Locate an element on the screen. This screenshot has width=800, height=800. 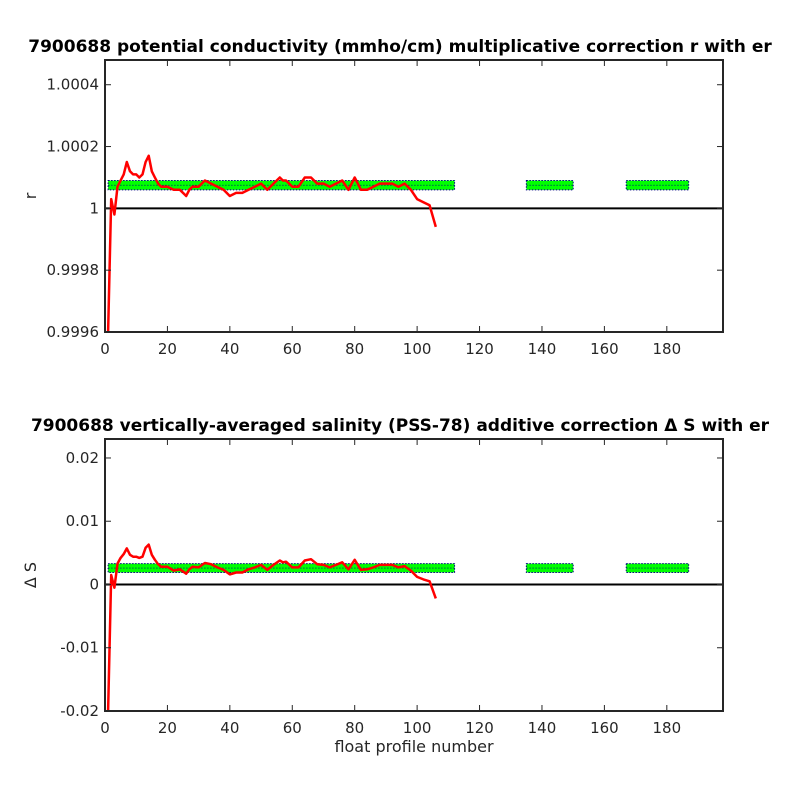
y-axis-label: Δ S is located at coordinates (30, 575).